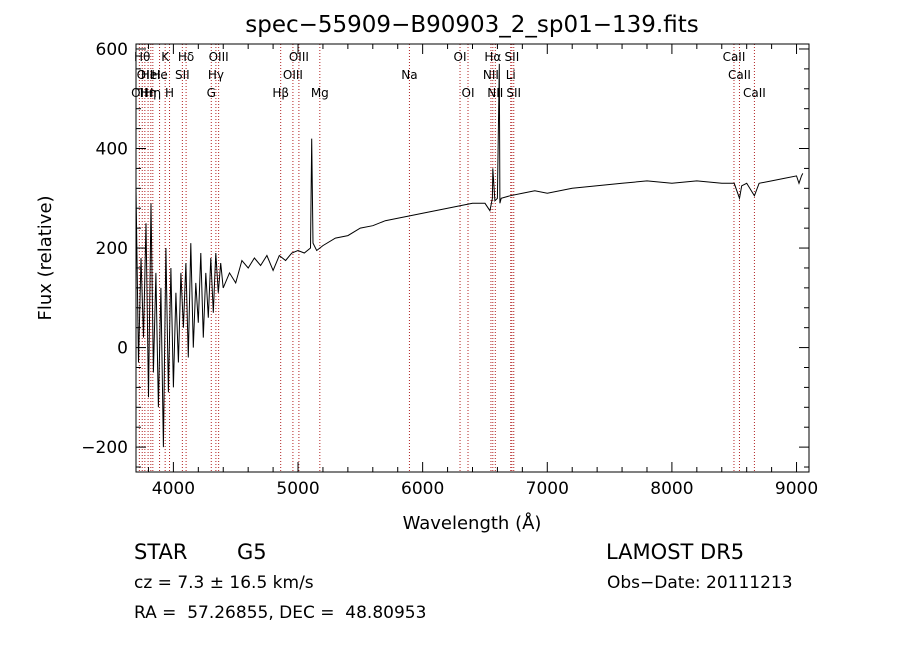  I want to click on line-marker-label: Li, so click(511, 75).